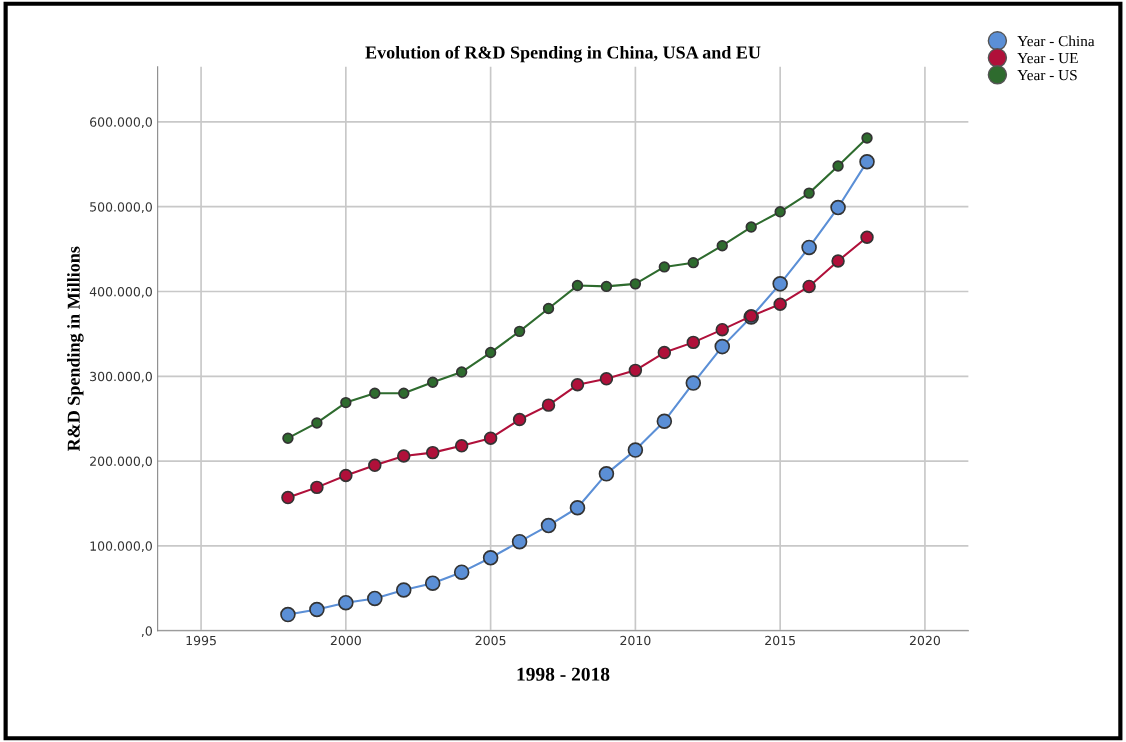 This screenshot has width=1126, height=742. What do you see at coordinates (120, 292) in the screenshot?
I see `y-tick-label: 400.000,0` at bounding box center [120, 292].